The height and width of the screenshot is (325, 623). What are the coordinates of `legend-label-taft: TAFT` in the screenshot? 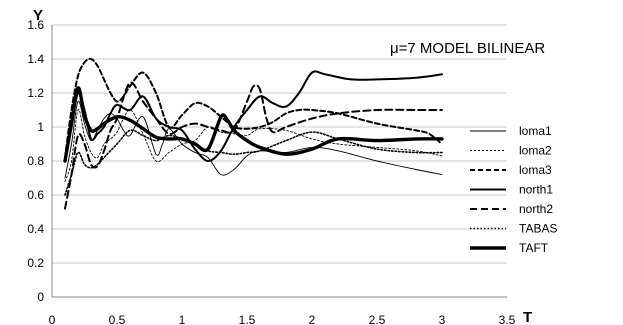 It's located at (534, 248).